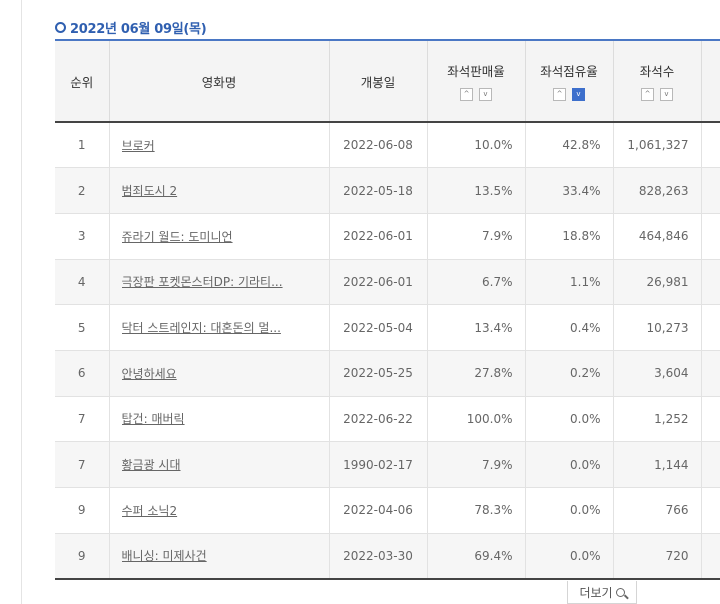  Describe the element at coordinates (177, 236) in the screenshot. I see `movie-title-link: 쥬라기 월드: 도미니언` at that location.